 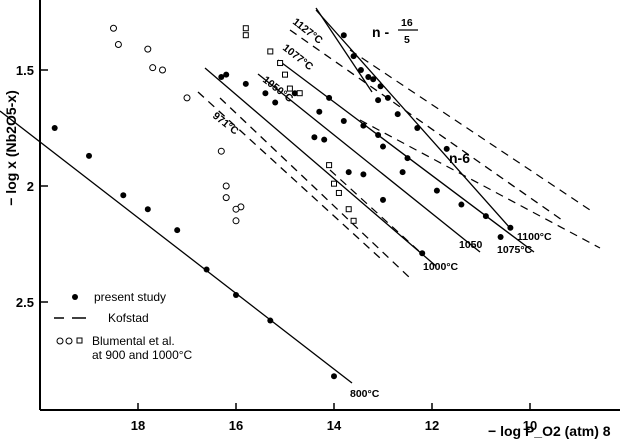 I want to click on temperature-label: 1100°C, so click(x=534, y=237).